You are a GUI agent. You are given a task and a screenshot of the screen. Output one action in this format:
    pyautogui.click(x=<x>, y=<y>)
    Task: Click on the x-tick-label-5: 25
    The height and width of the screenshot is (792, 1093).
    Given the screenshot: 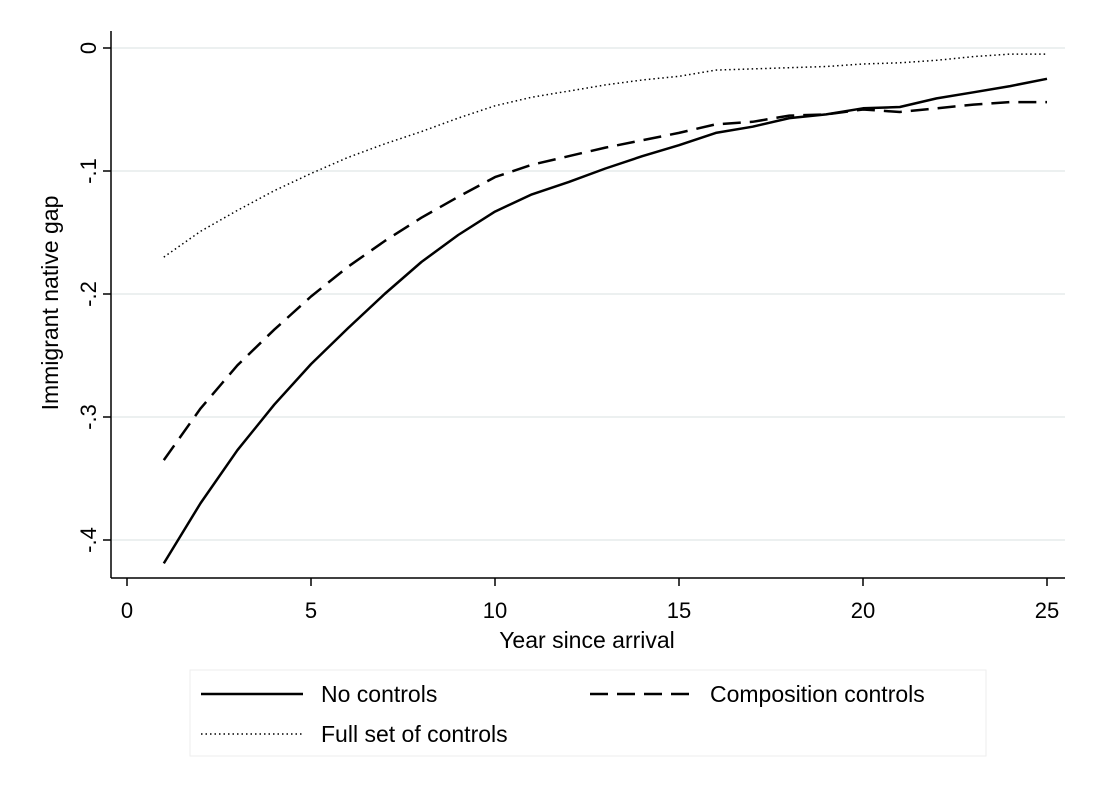 What is the action you would take?
    pyautogui.click(x=1047, y=610)
    